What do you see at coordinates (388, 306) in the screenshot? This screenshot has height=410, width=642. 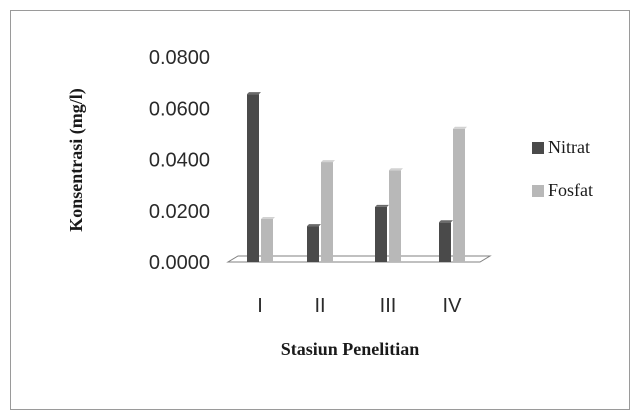 I see `x-tick-label: III` at bounding box center [388, 306].